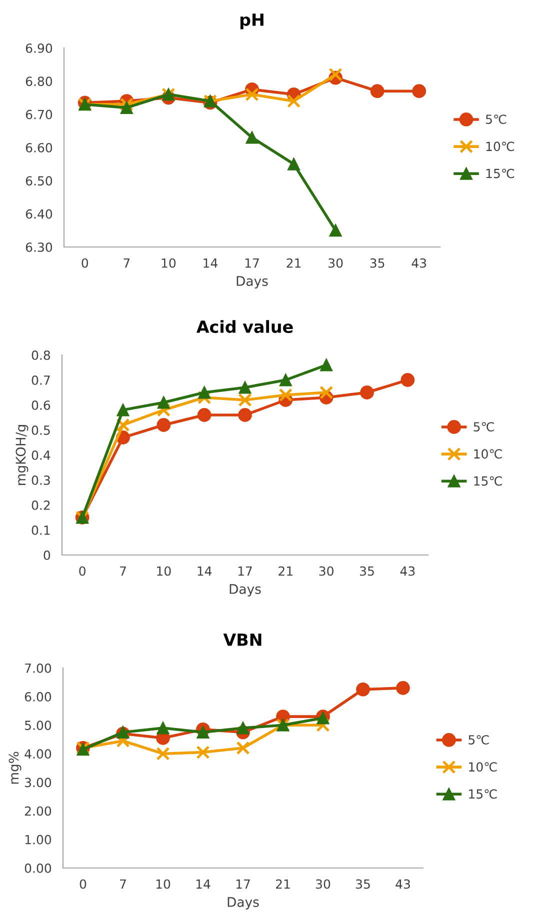 Image resolution: width=538 pixels, height=912 pixels. Describe the element at coordinates (47, 555) in the screenshot. I see `y-tick-label: 0` at that location.